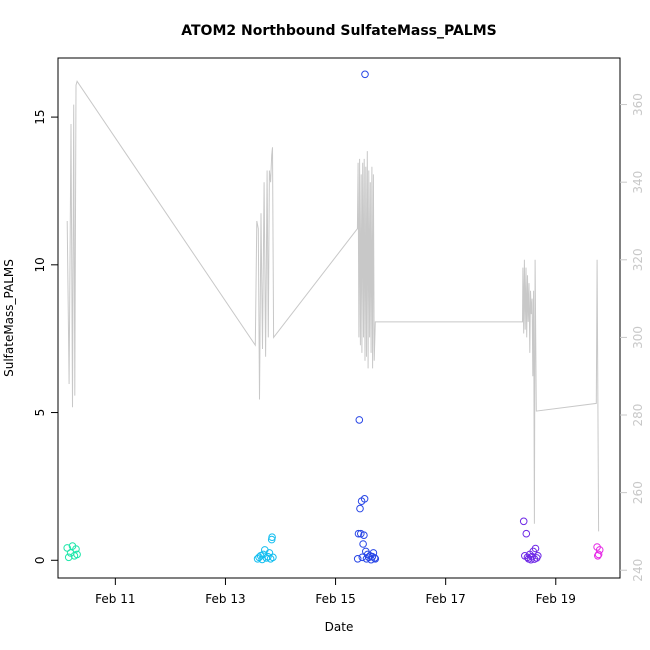  What do you see at coordinates (45, 336) in the screenshot?
I see `y-axis: 0 5 10 15` at bounding box center [45, 336].